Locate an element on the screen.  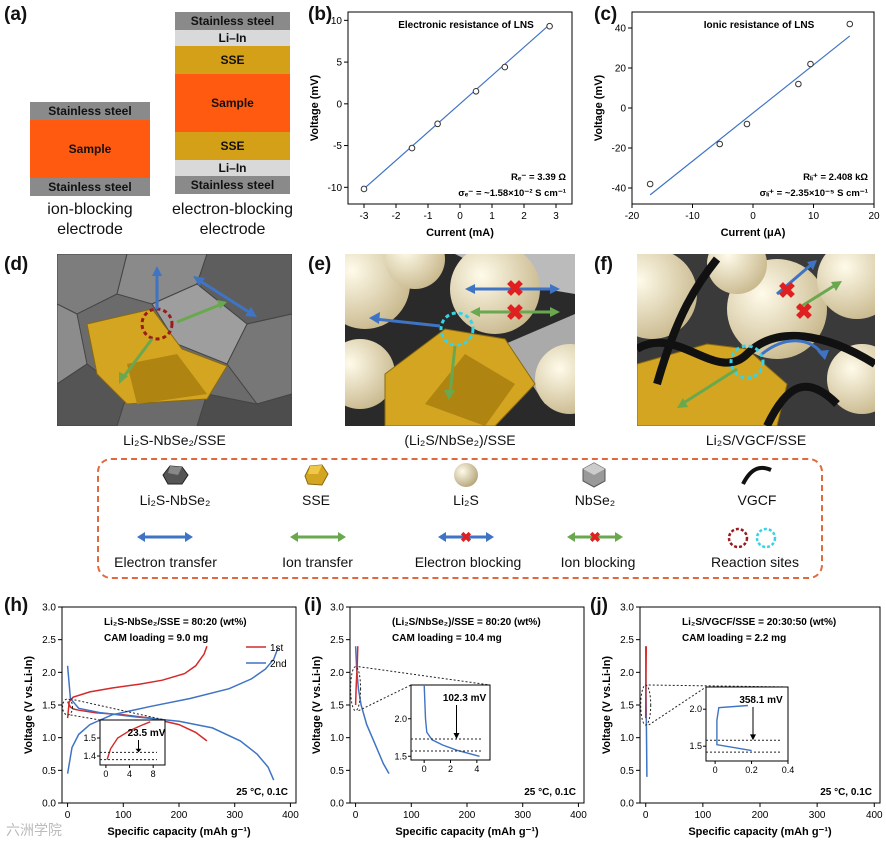
li2s-nbse2-icon is located at coordinates (175, 475).